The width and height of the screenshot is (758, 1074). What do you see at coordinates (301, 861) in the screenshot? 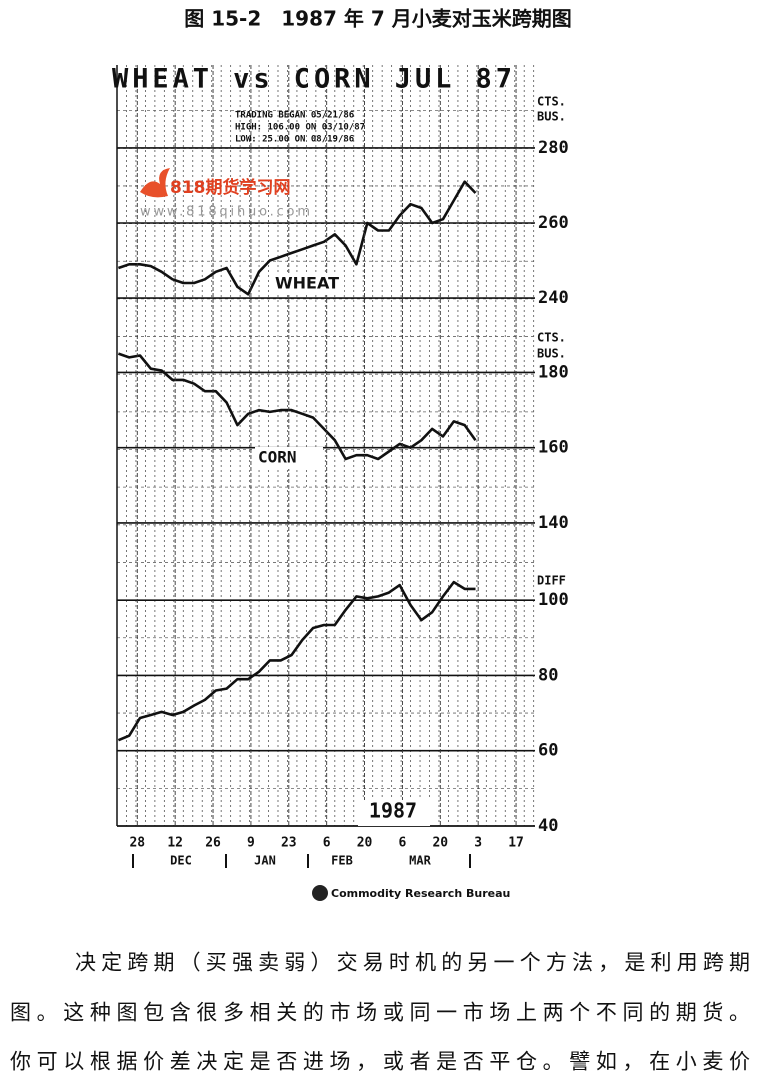
I see `month-separators` at bounding box center [301, 861].